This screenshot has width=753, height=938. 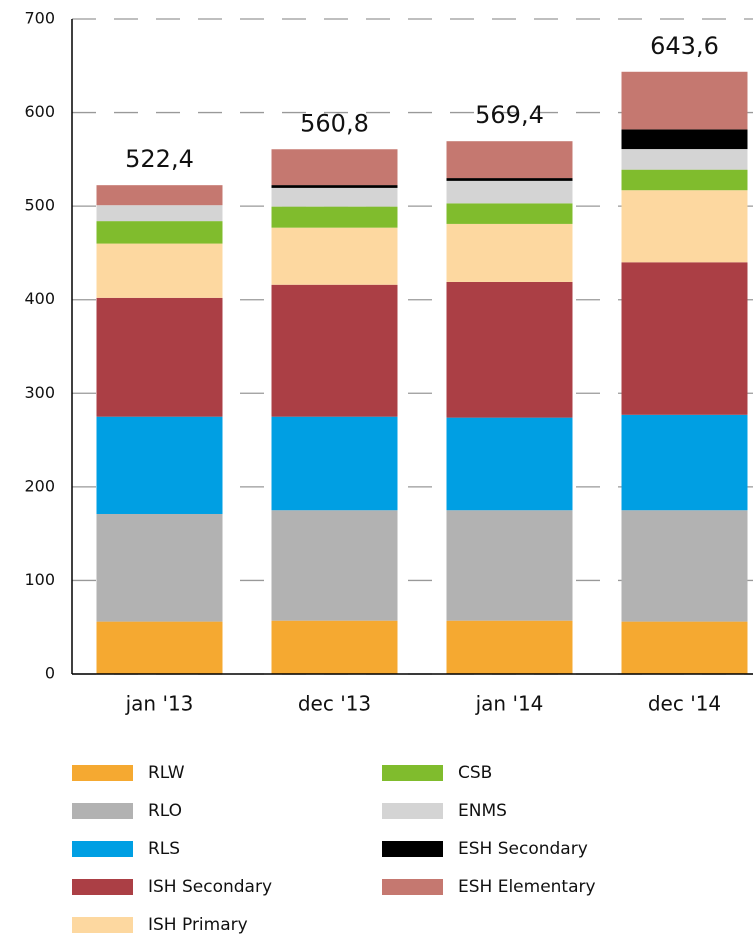 What do you see at coordinates (164, 849) in the screenshot?
I see `legend-label: RLS` at bounding box center [164, 849].